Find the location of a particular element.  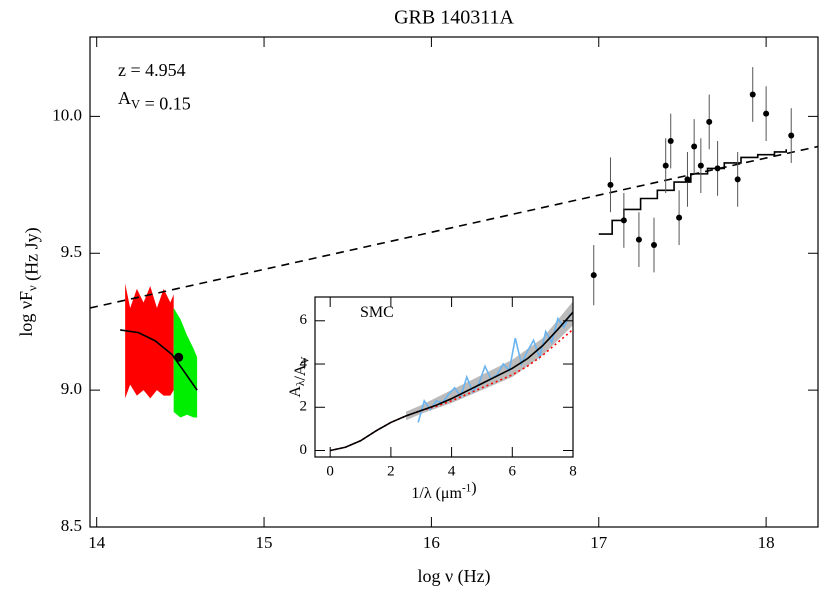

subscript: ν is located at coordinates (32, 288).